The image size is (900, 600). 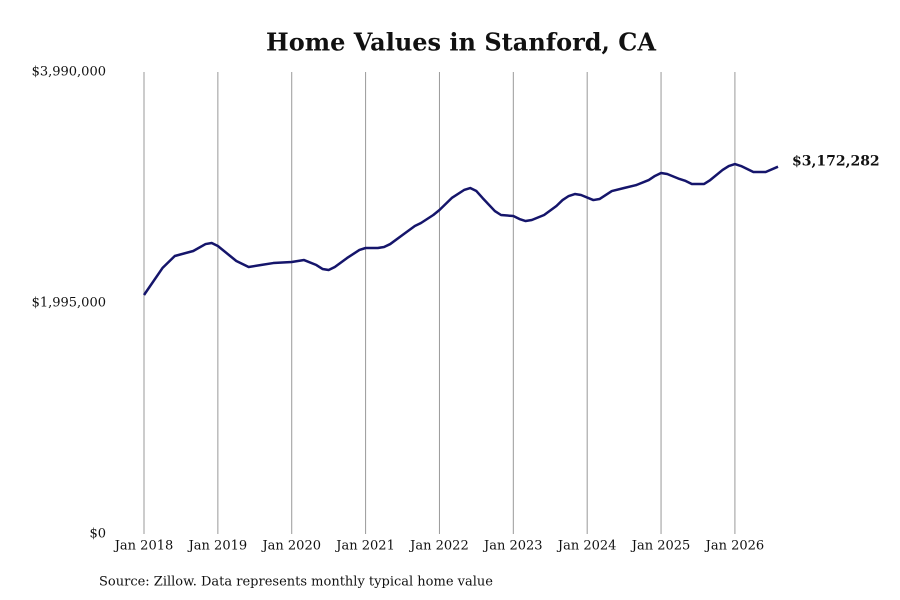 I want to click on x-tick-label: Jan 2023, so click(x=512, y=546).